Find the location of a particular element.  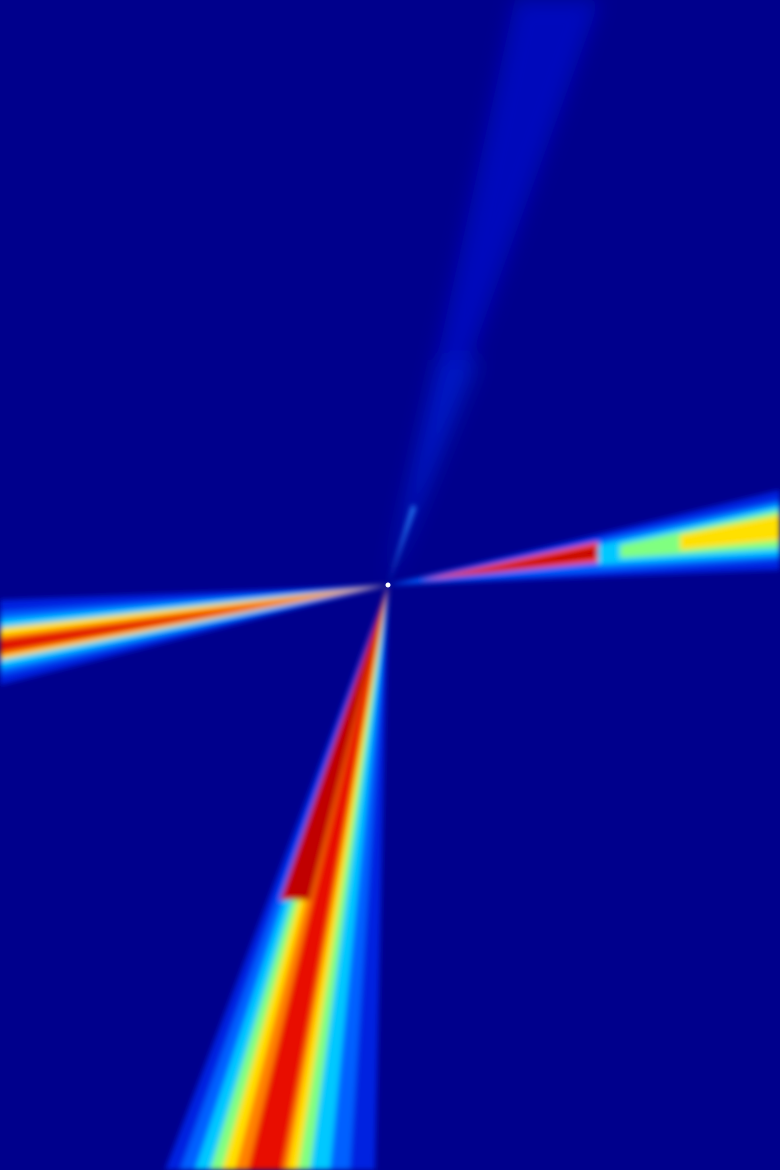

beam-origin is located at coordinates (388, 585).